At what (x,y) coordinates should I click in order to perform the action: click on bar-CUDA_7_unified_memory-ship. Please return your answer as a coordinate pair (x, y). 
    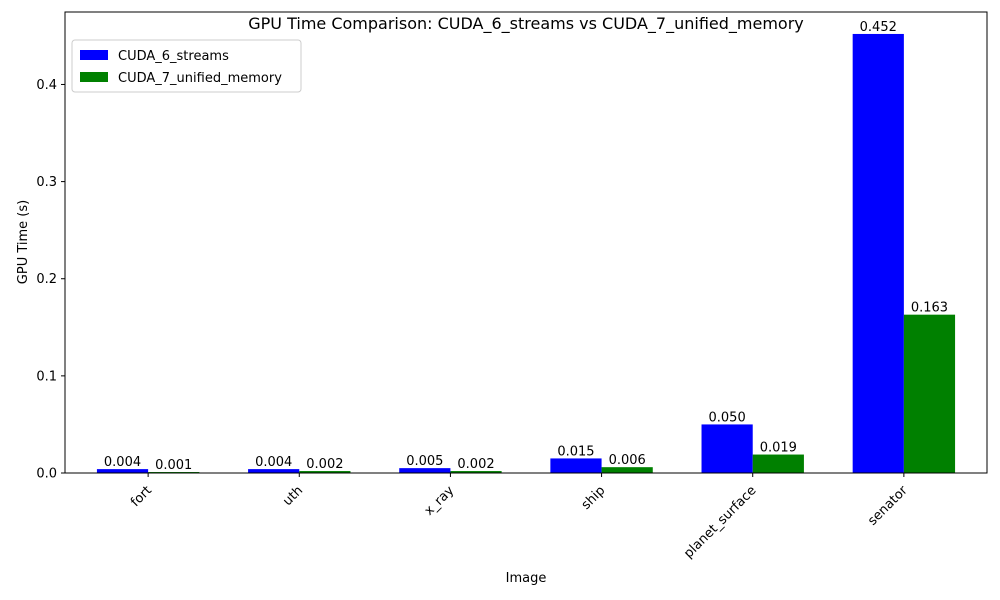
    Looking at the image, I should click on (627, 470).